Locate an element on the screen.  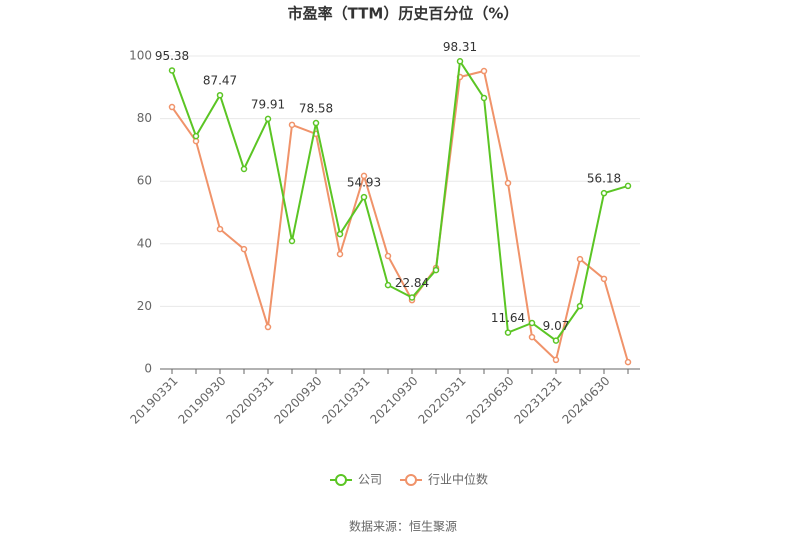
data-label: 54.93 is located at coordinates (364, 183).